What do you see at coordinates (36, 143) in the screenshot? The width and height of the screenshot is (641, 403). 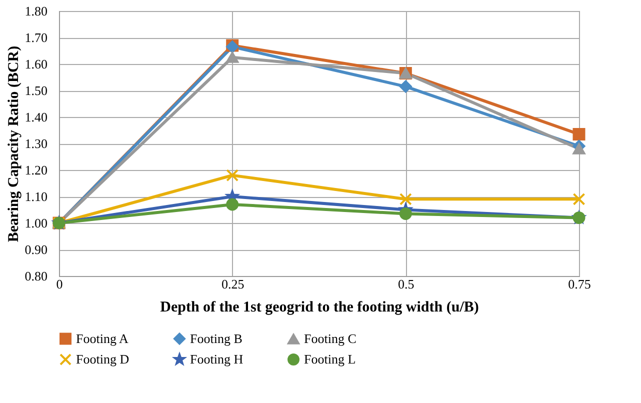 I see `y-tick-label: 1.30` at bounding box center [36, 143].